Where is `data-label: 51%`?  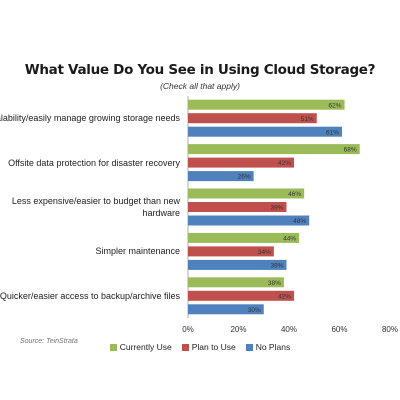 data-label: 51% is located at coordinates (307, 119).